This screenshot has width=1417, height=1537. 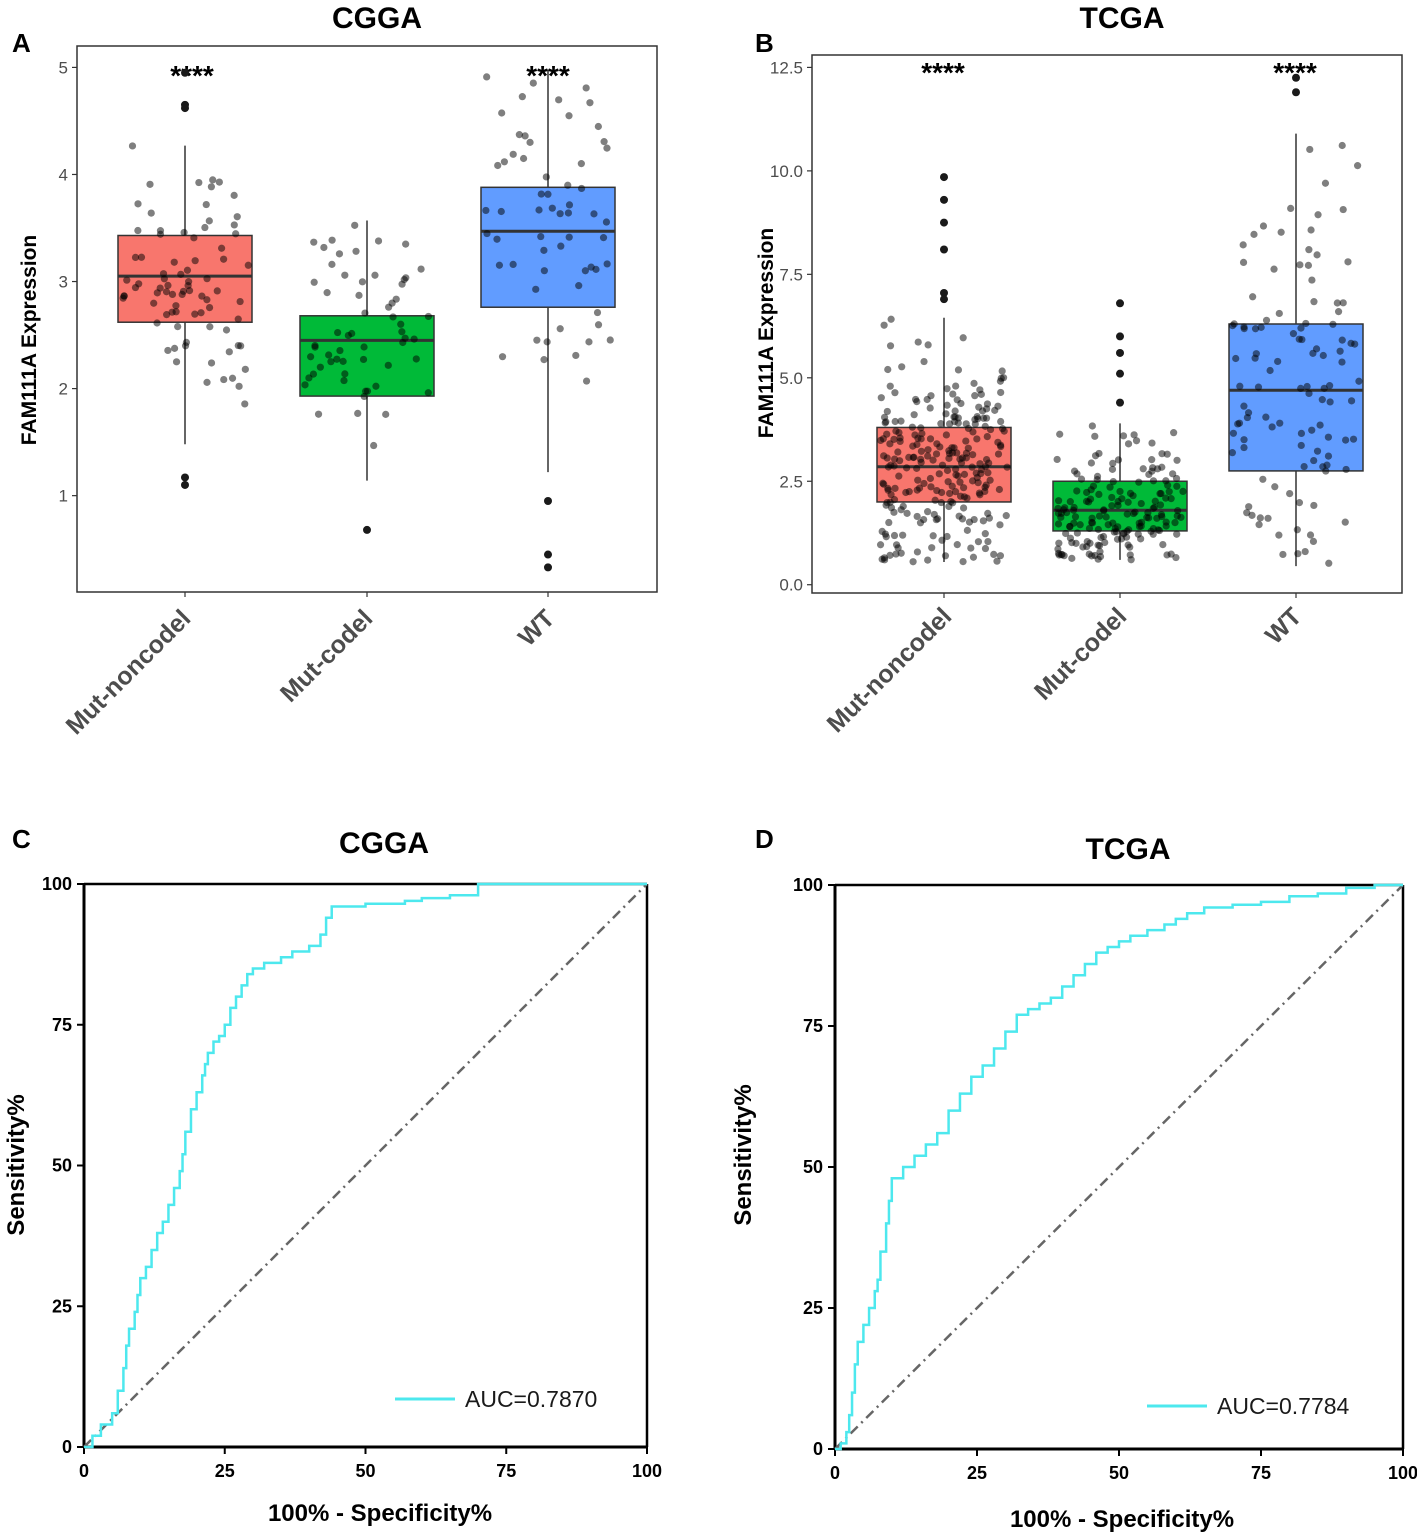 I want to click on undefined-ytick-label: 5.0, so click(x=791, y=378).